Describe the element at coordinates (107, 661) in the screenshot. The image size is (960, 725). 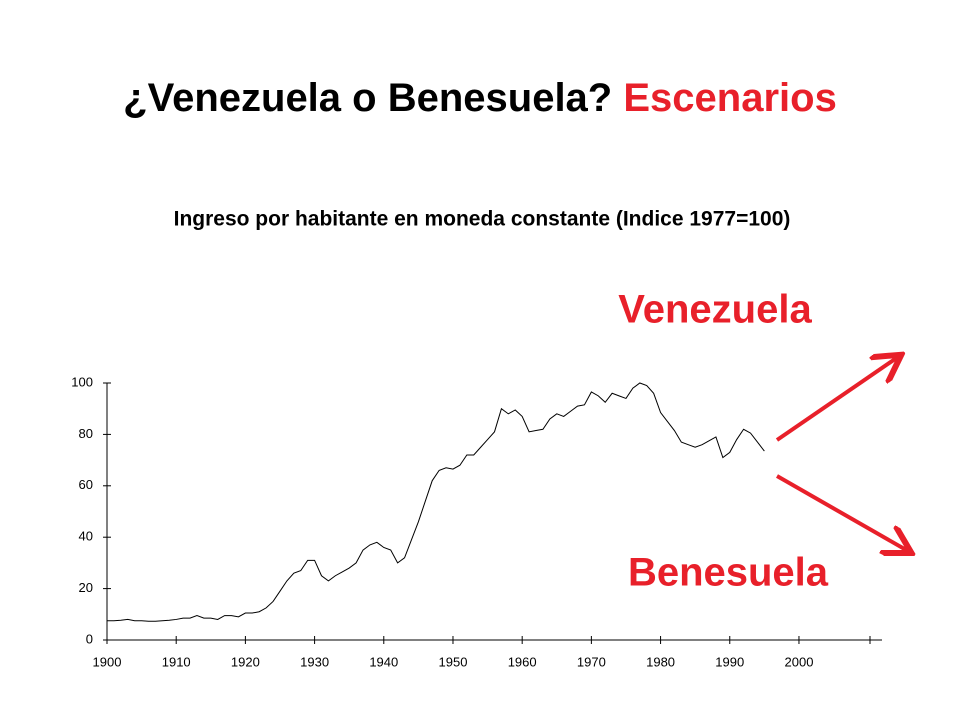
I see `x-tick-label: 1900` at that location.